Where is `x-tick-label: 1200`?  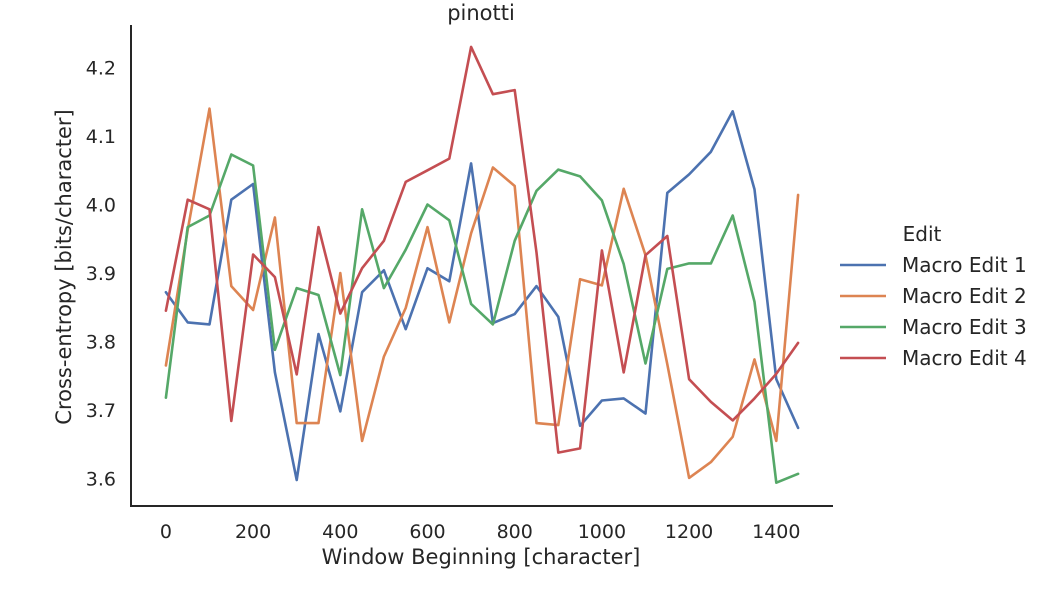 x-tick-label: 1200 is located at coordinates (689, 532).